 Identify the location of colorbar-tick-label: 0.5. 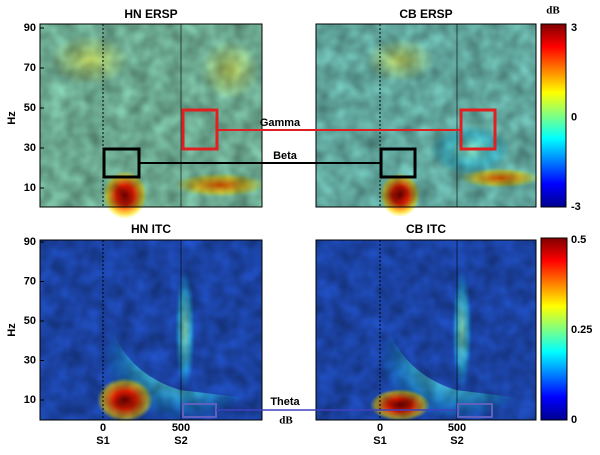
(578, 240).